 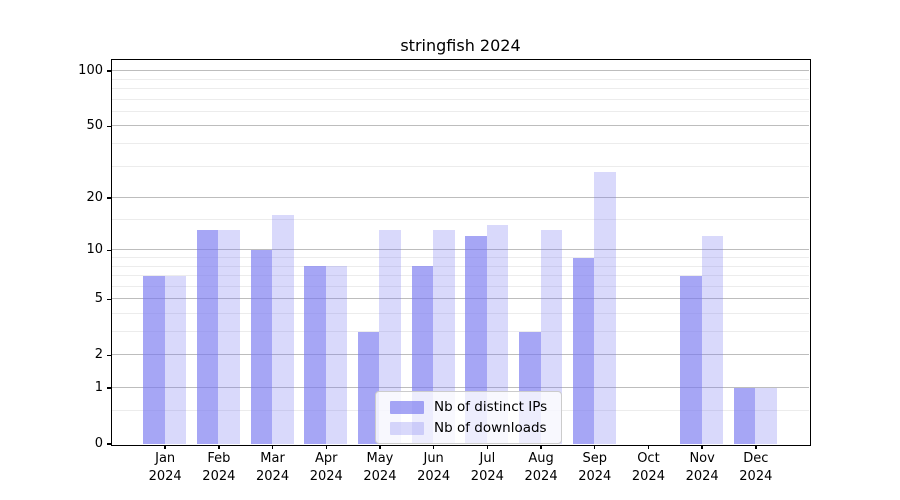 What do you see at coordinates (444, 337) in the screenshot?
I see `bar-jun-downloads` at bounding box center [444, 337].